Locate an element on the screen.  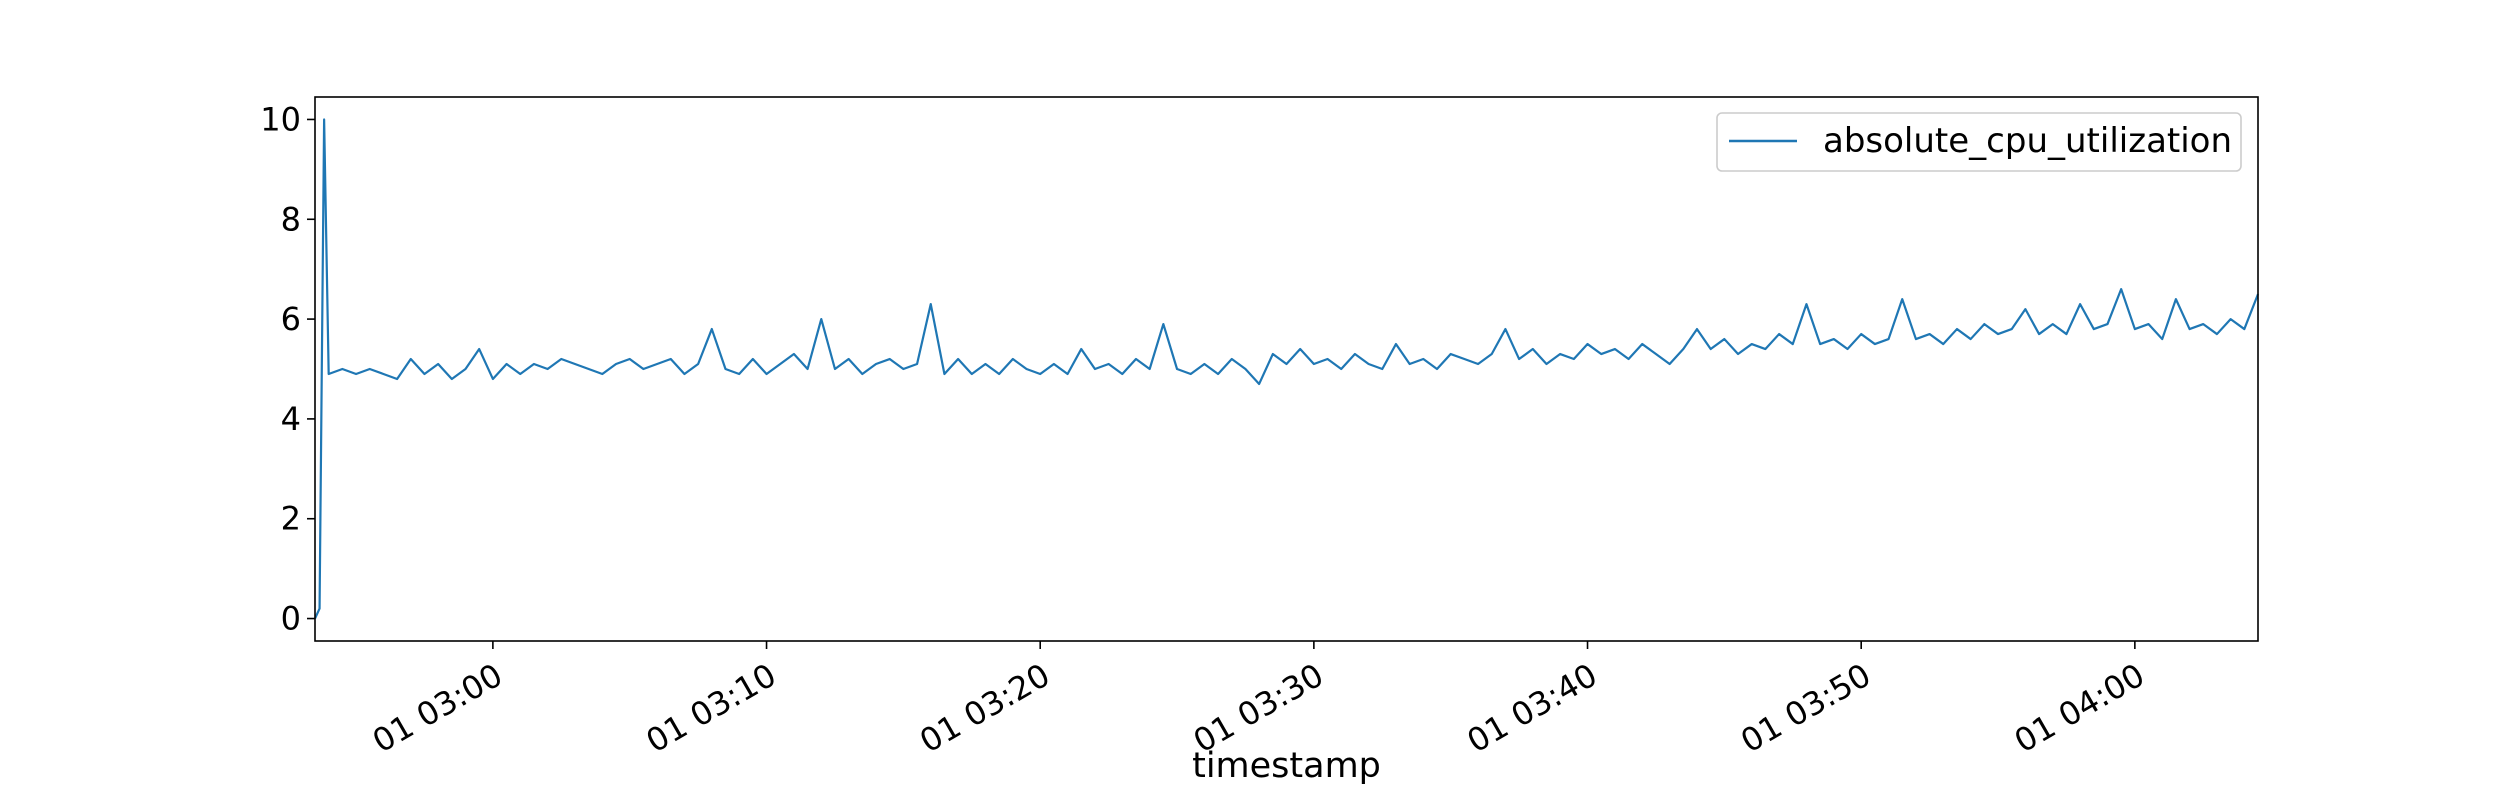
y-tick-label: 8 is located at coordinates (291, 219).